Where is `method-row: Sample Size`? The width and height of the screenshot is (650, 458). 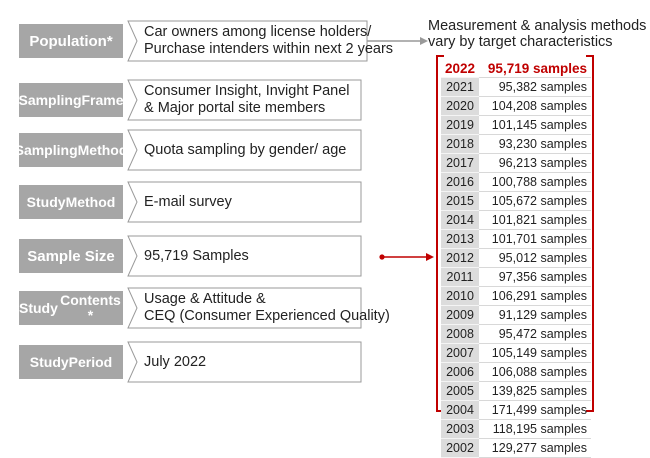 method-row: Sample Size is located at coordinates (71, 256).